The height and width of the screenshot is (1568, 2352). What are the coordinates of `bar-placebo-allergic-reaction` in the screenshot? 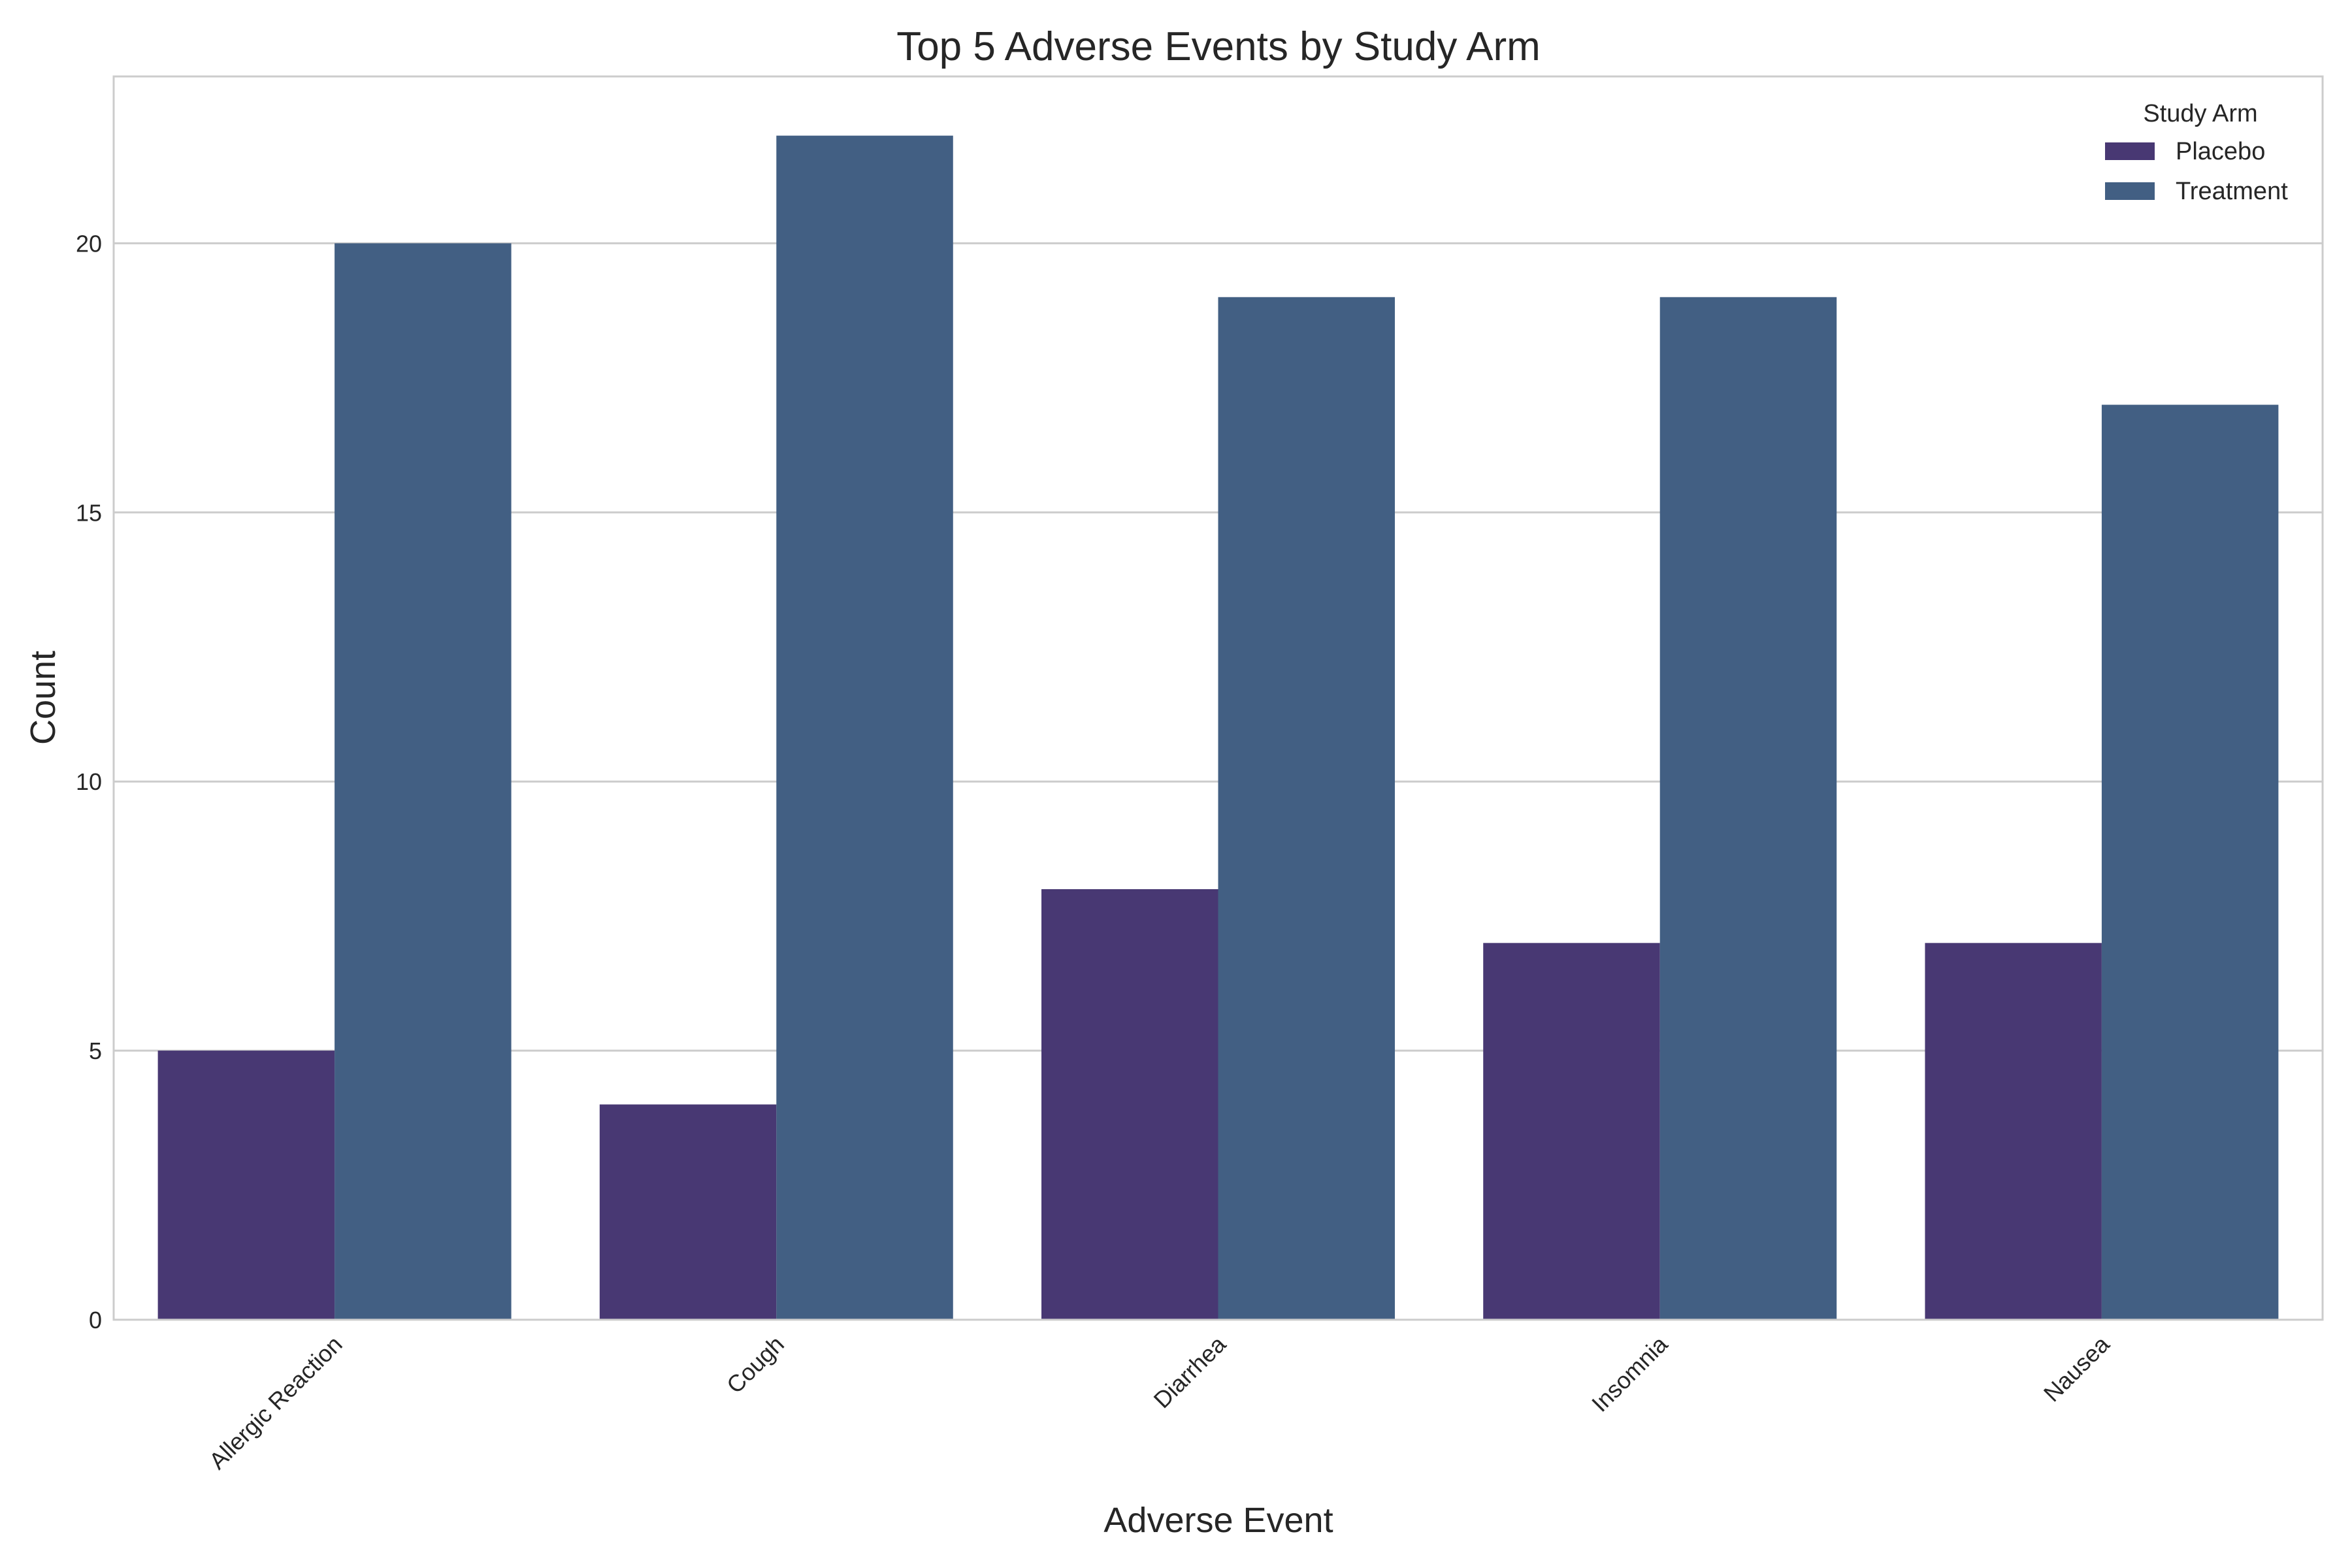 It's located at (246, 1185).